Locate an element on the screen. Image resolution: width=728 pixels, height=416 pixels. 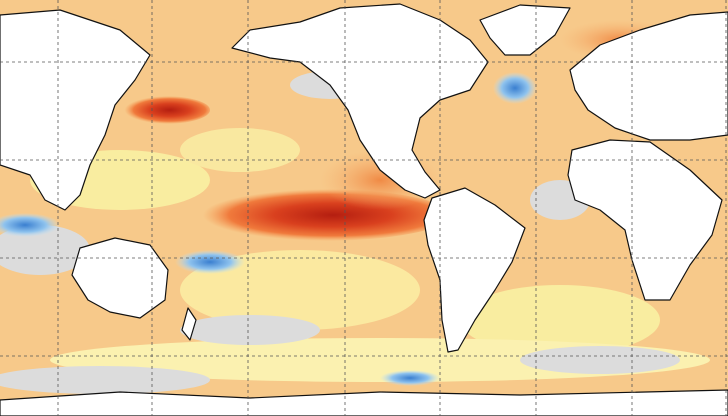
antarctica is located at coordinates (364, 402).